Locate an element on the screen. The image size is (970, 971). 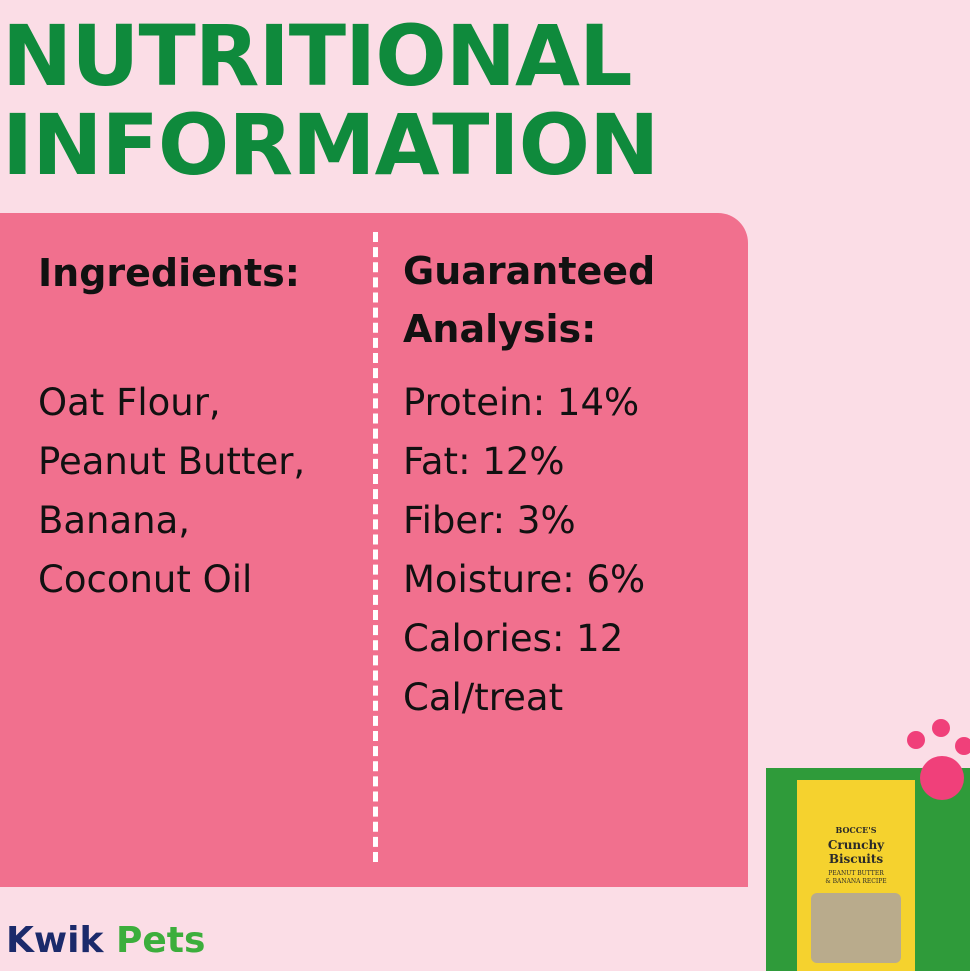
biscuit-window is located at coordinates (856, 928).